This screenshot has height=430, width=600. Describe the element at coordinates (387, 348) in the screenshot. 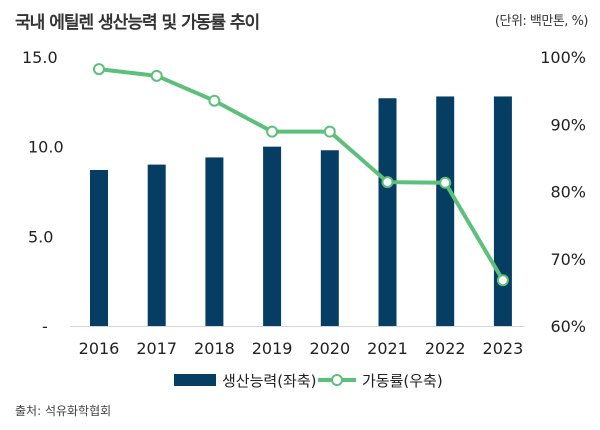

I see `x-tick-label: 2021` at that location.